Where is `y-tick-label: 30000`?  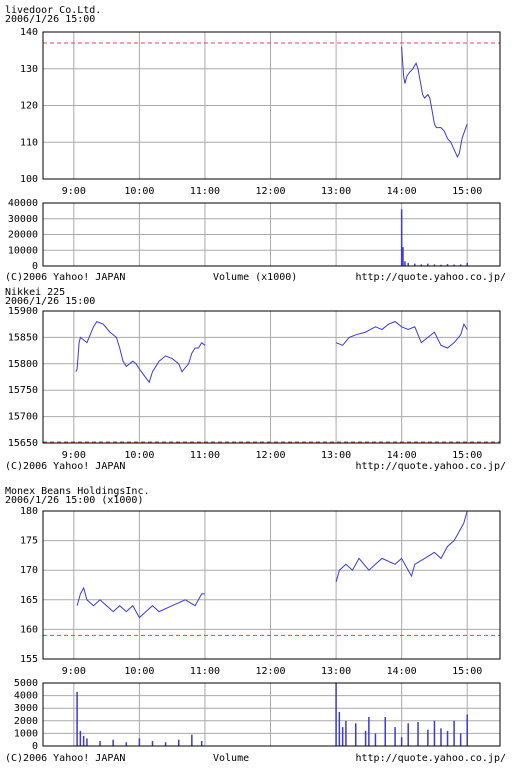
y-tick-label: 30000 is located at coordinates (23, 219).